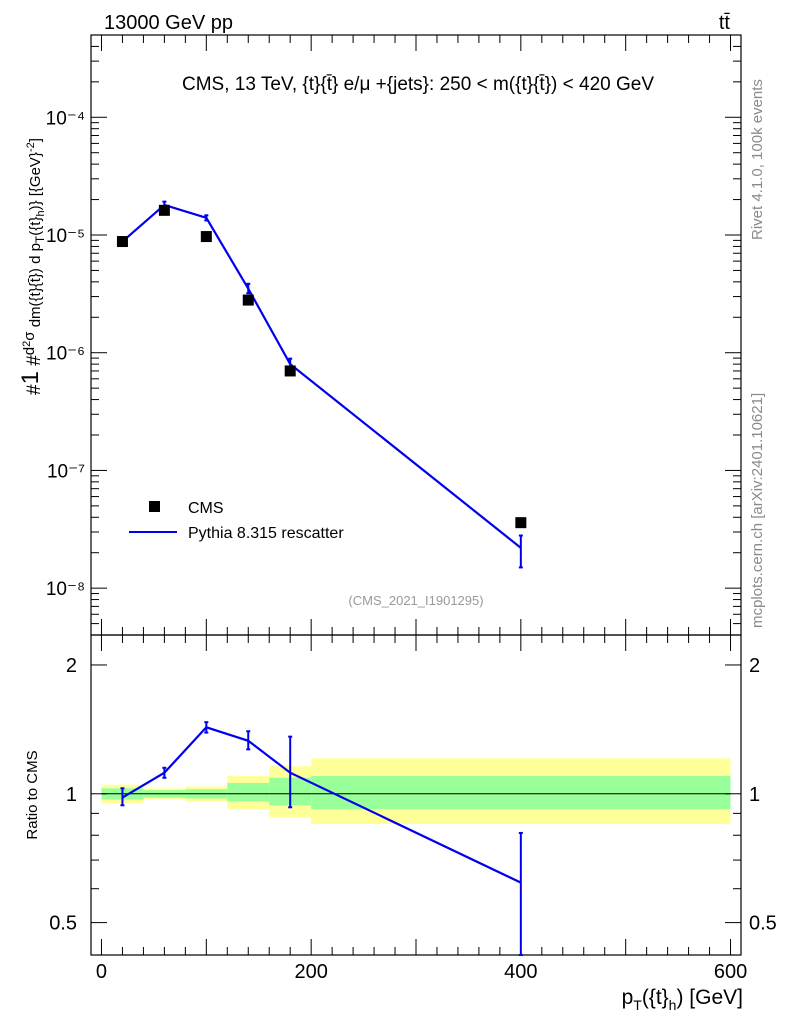  Describe the element at coordinates (757, 159) in the screenshot. I see `rivet-label: Rivet 4.1.0, 100k events` at that location.